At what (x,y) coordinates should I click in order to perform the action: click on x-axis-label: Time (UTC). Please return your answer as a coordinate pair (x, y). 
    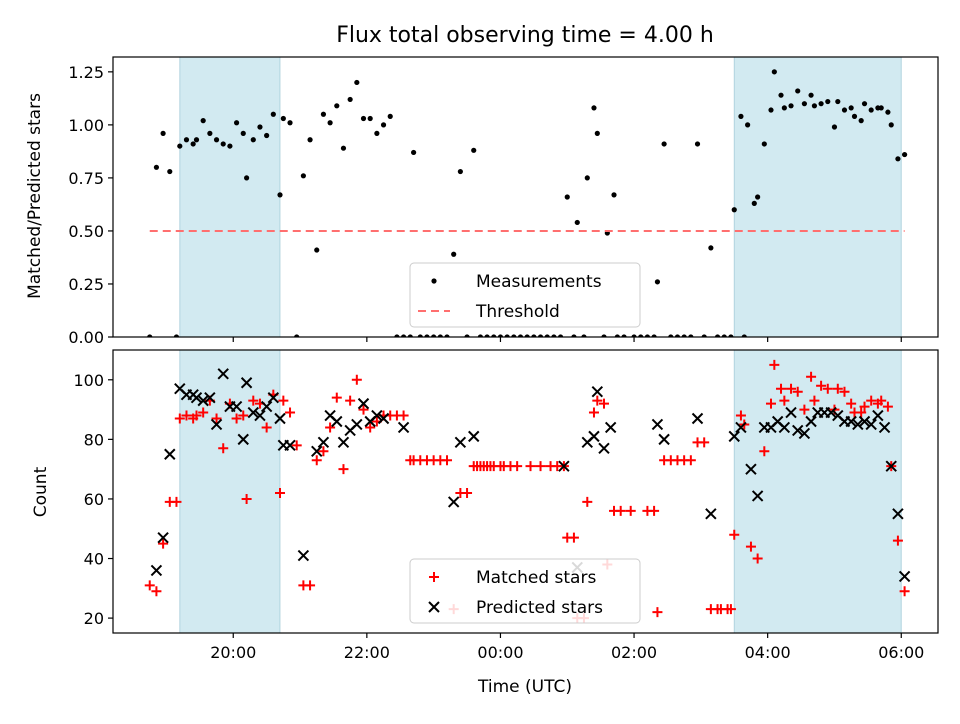
    Looking at the image, I should click on (524, 687).